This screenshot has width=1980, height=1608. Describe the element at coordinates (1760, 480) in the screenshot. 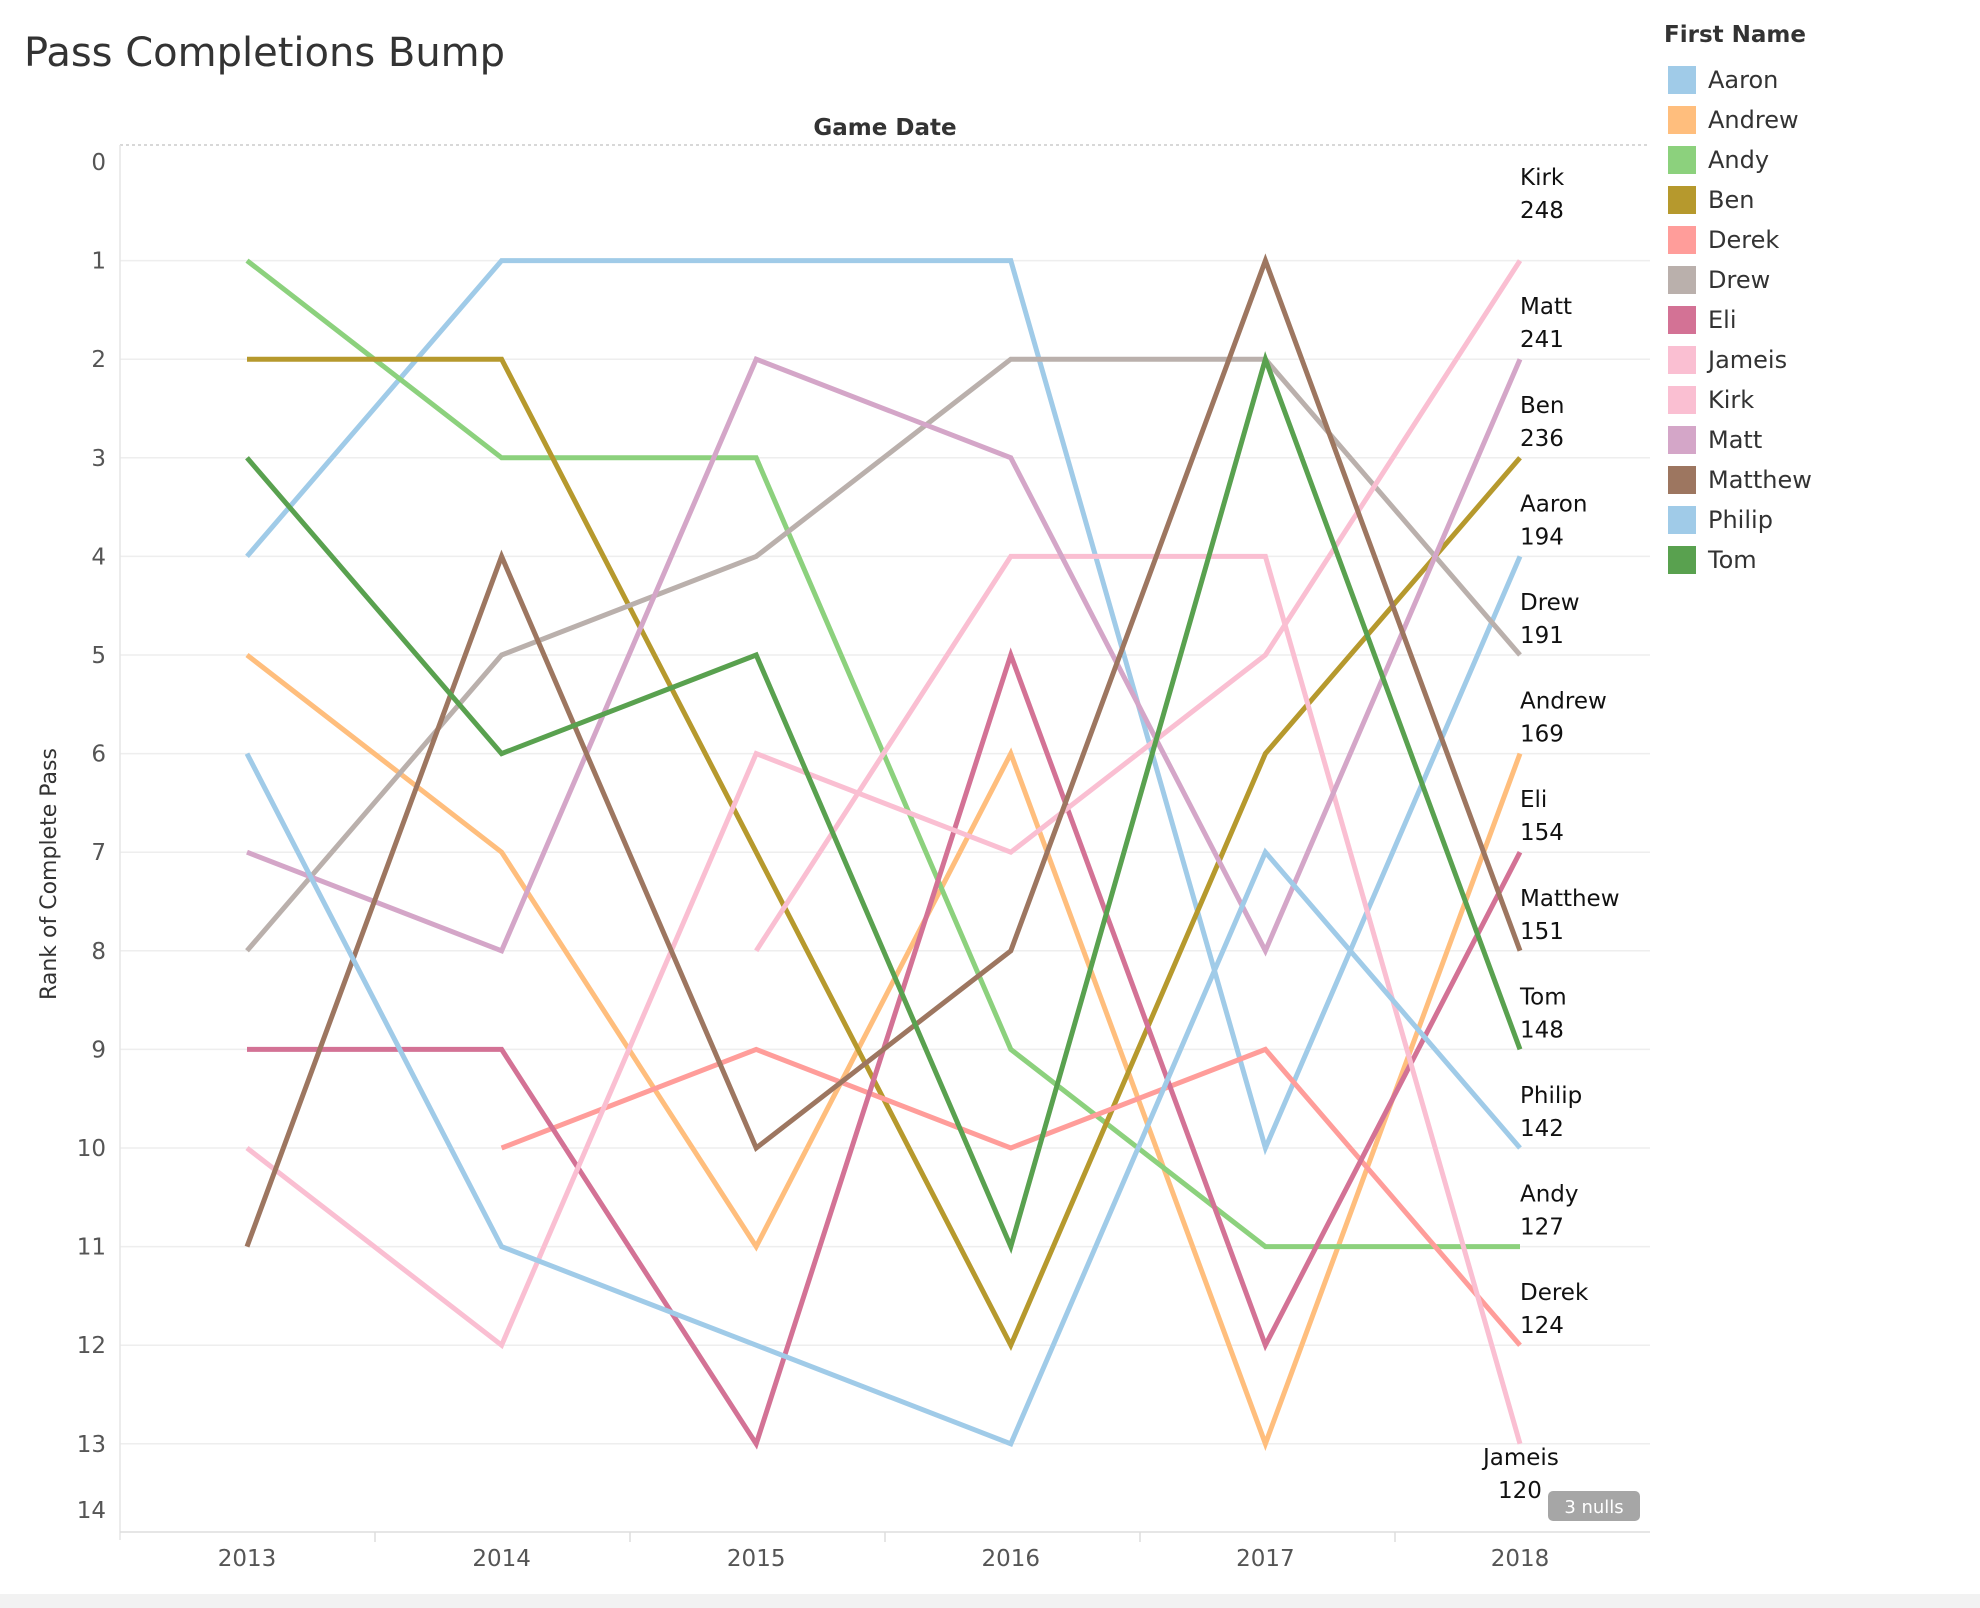

I see `legend-label: Matthew` at that location.